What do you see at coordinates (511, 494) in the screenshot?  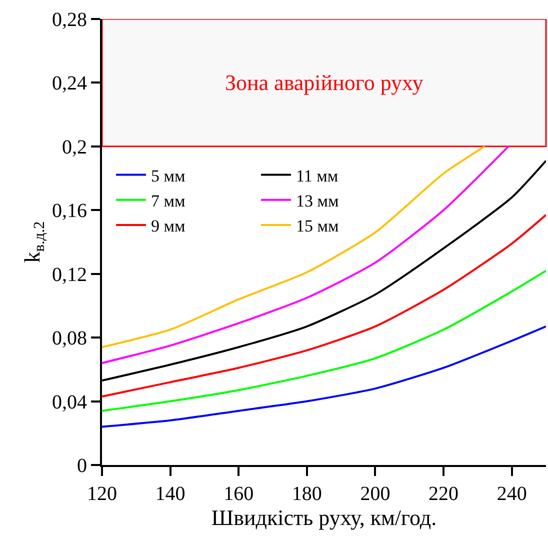 I see `x-tick-label: 240` at bounding box center [511, 494].